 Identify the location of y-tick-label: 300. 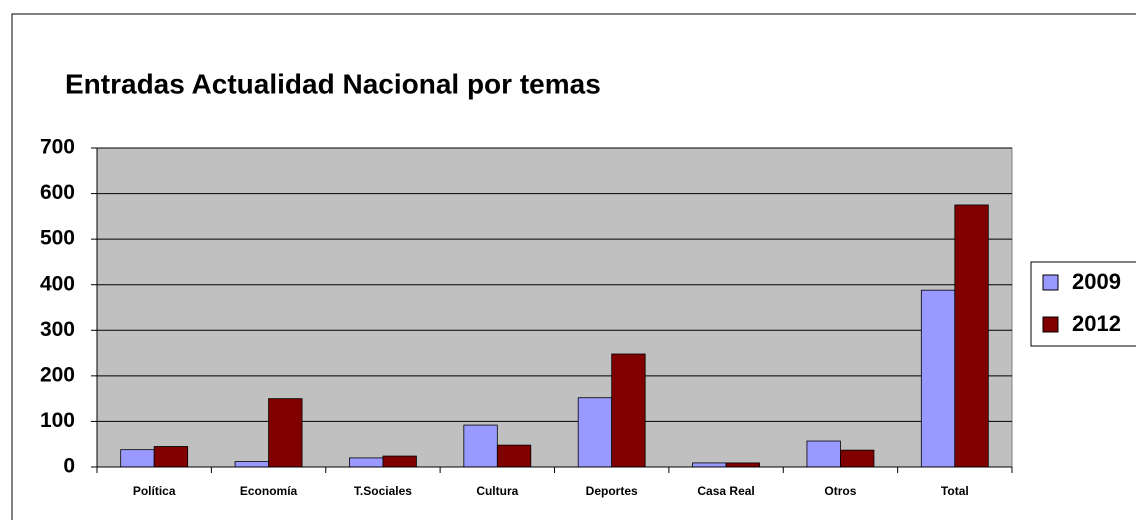
(57, 329).